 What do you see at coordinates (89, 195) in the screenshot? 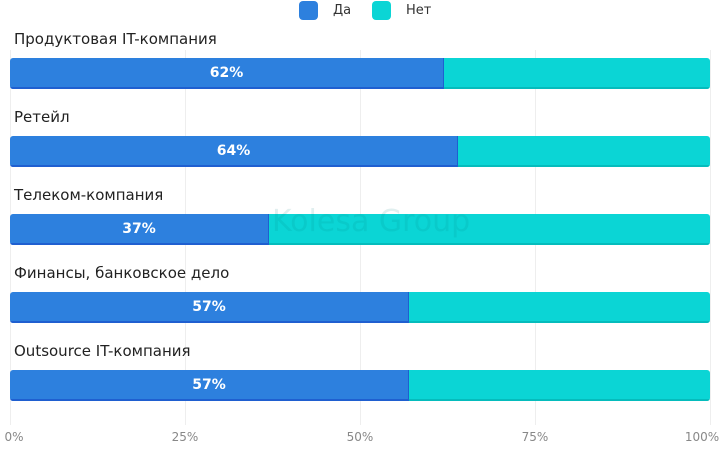
I see `category-label: Телеком-компания` at bounding box center [89, 195].